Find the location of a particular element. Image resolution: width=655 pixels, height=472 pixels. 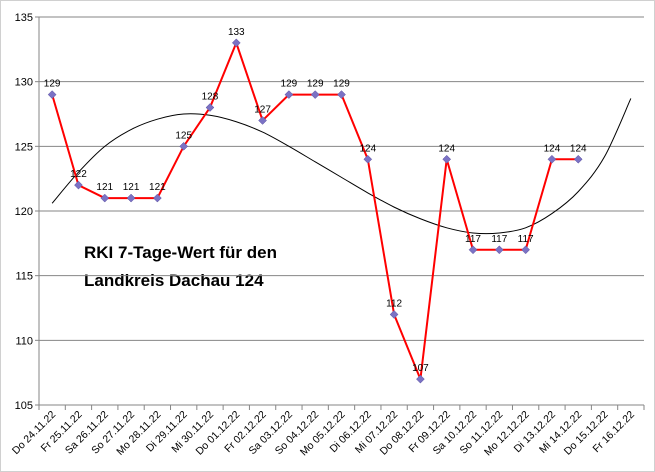

y-tick-label: 105 is located at coordinates (24, 406).